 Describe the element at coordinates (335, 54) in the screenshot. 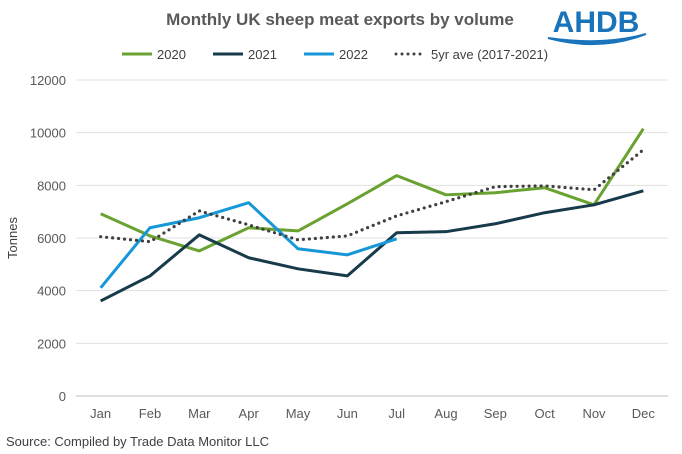

I see `legend: 2020 2021 2022 5yr ave (2017-2021)` at that location.